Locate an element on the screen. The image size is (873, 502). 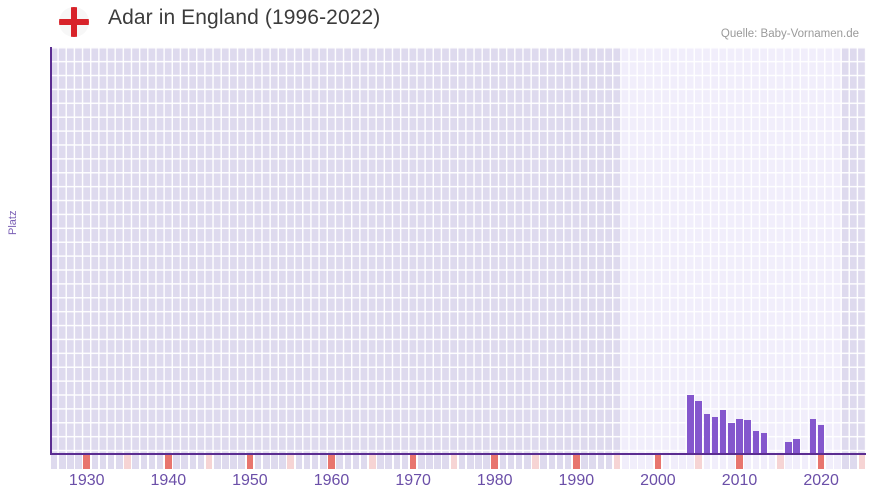
x-tick-label: 1960 is located at coordinates (331, 480).